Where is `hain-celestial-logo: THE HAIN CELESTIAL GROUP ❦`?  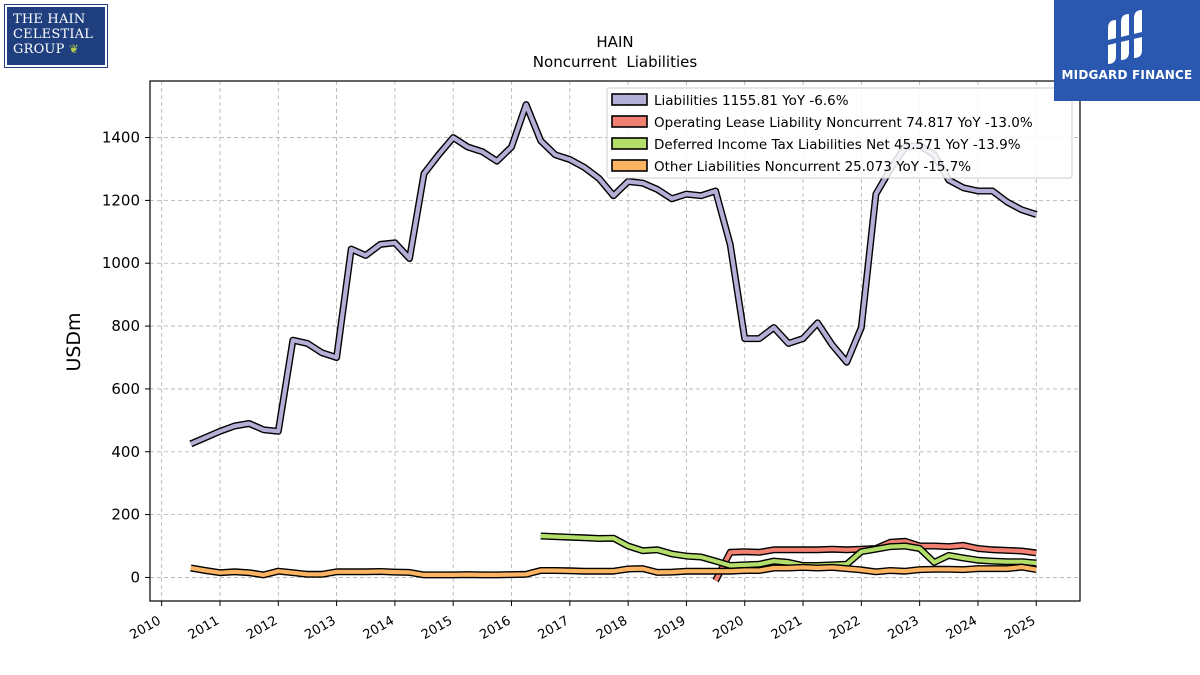 hain-celestial-logo: THE HAIN CELESTIAL GROUP ❦ is located at coordinates (56, 36).